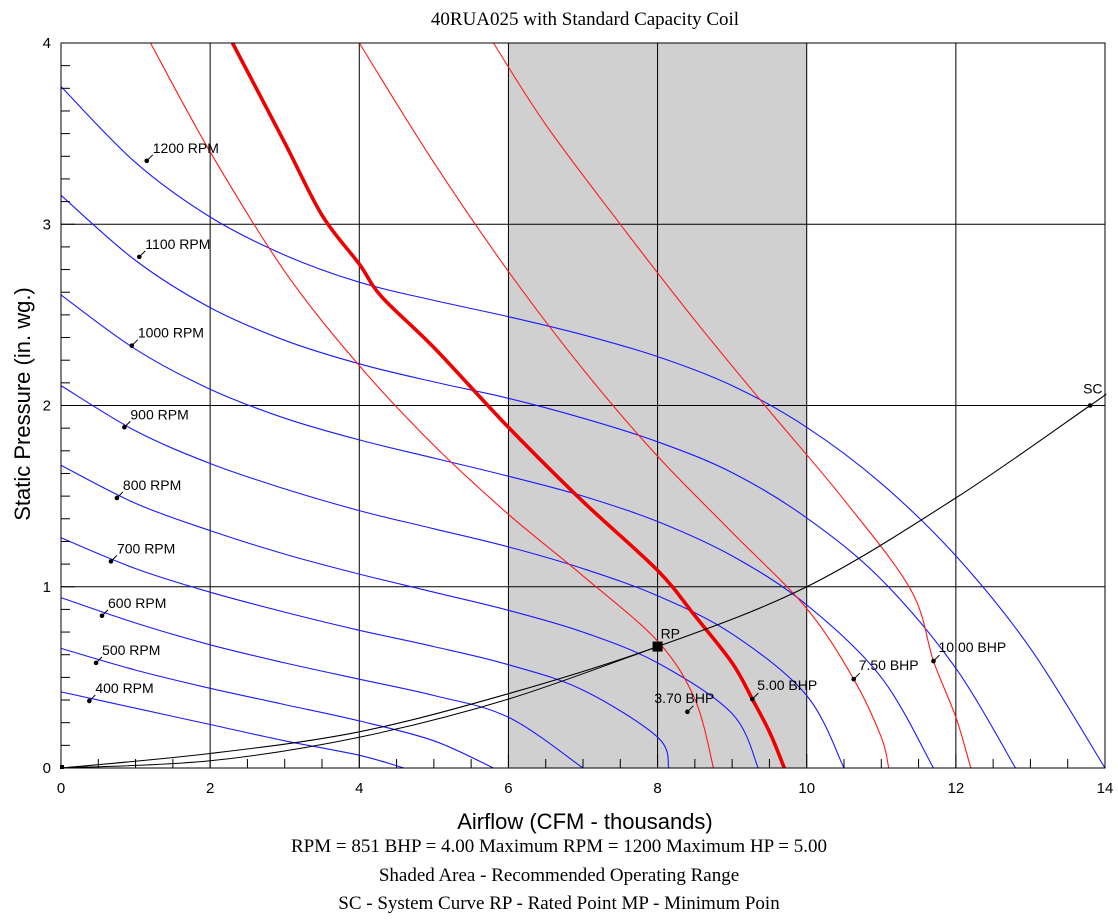  I want to click on y-axis-label: Static Pressure (in. wg.), so click(22, 404).